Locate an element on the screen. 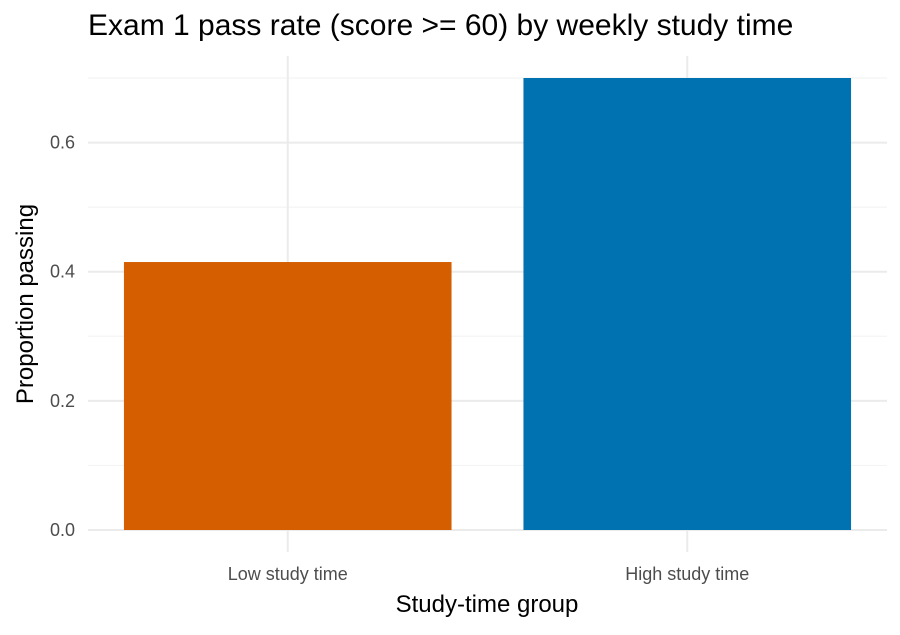 This screenshot has height=635, width=900. y-tick-label: 0.2 is located at coordinates (62, 401).